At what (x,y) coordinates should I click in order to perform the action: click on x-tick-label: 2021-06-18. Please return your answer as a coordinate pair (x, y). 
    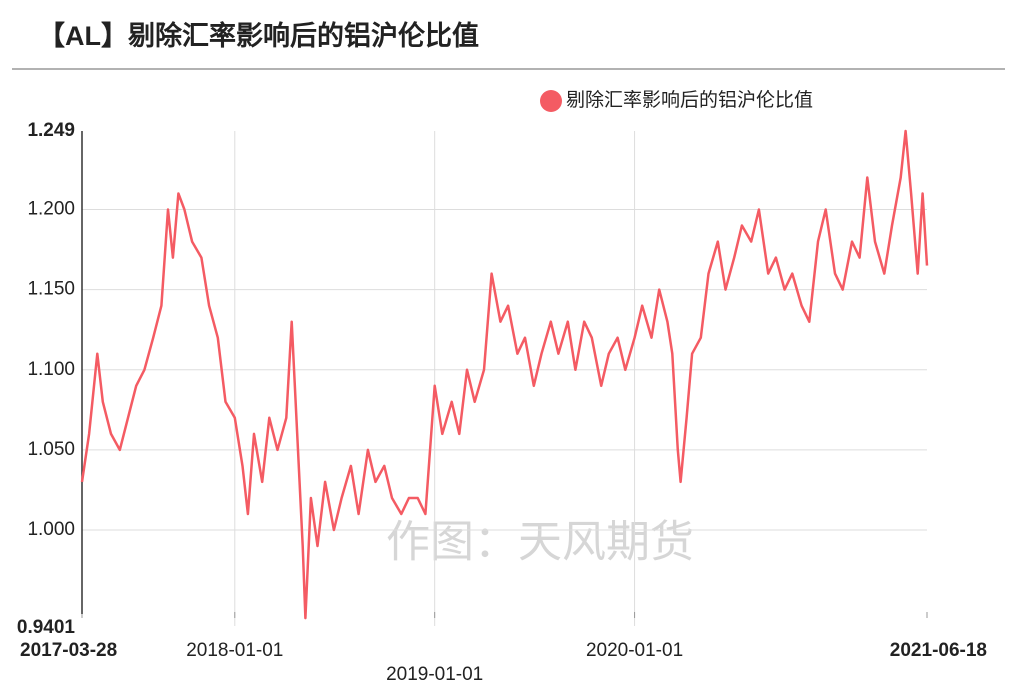
    Looking at the image, I should click on (938, 650).